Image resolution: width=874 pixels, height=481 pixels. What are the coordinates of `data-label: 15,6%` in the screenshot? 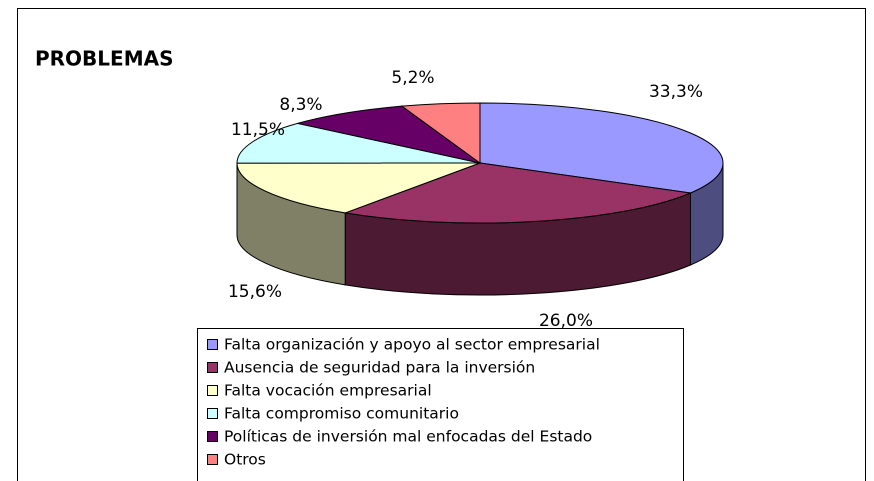 It's located at (255, 292).